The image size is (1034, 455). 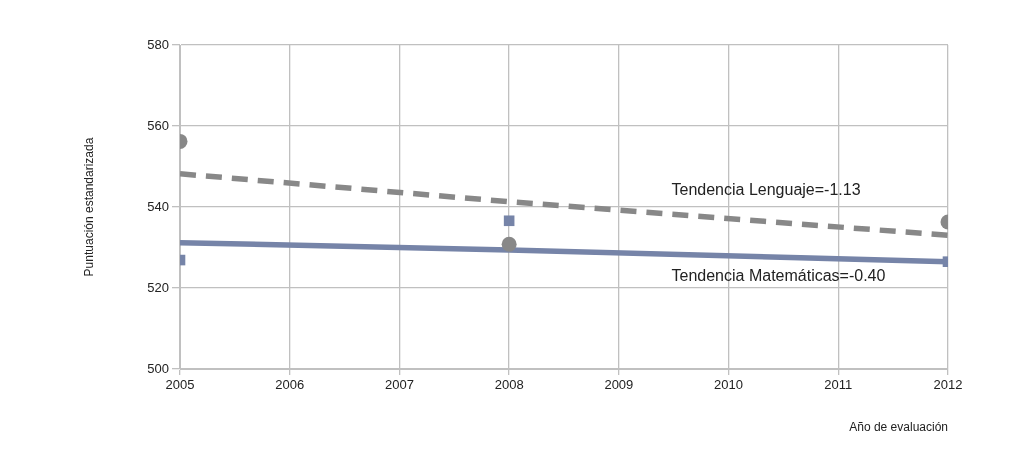 What do you see at coordinates (158, 206) in the screenshot?
I see `y-tick-label: 540` at bounding box center [158, 206].